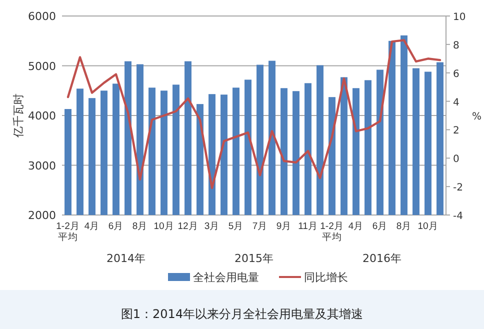 This screenshot has height=329, width=484. I want to click on x-tick-label: 12月, so click(188, 226).